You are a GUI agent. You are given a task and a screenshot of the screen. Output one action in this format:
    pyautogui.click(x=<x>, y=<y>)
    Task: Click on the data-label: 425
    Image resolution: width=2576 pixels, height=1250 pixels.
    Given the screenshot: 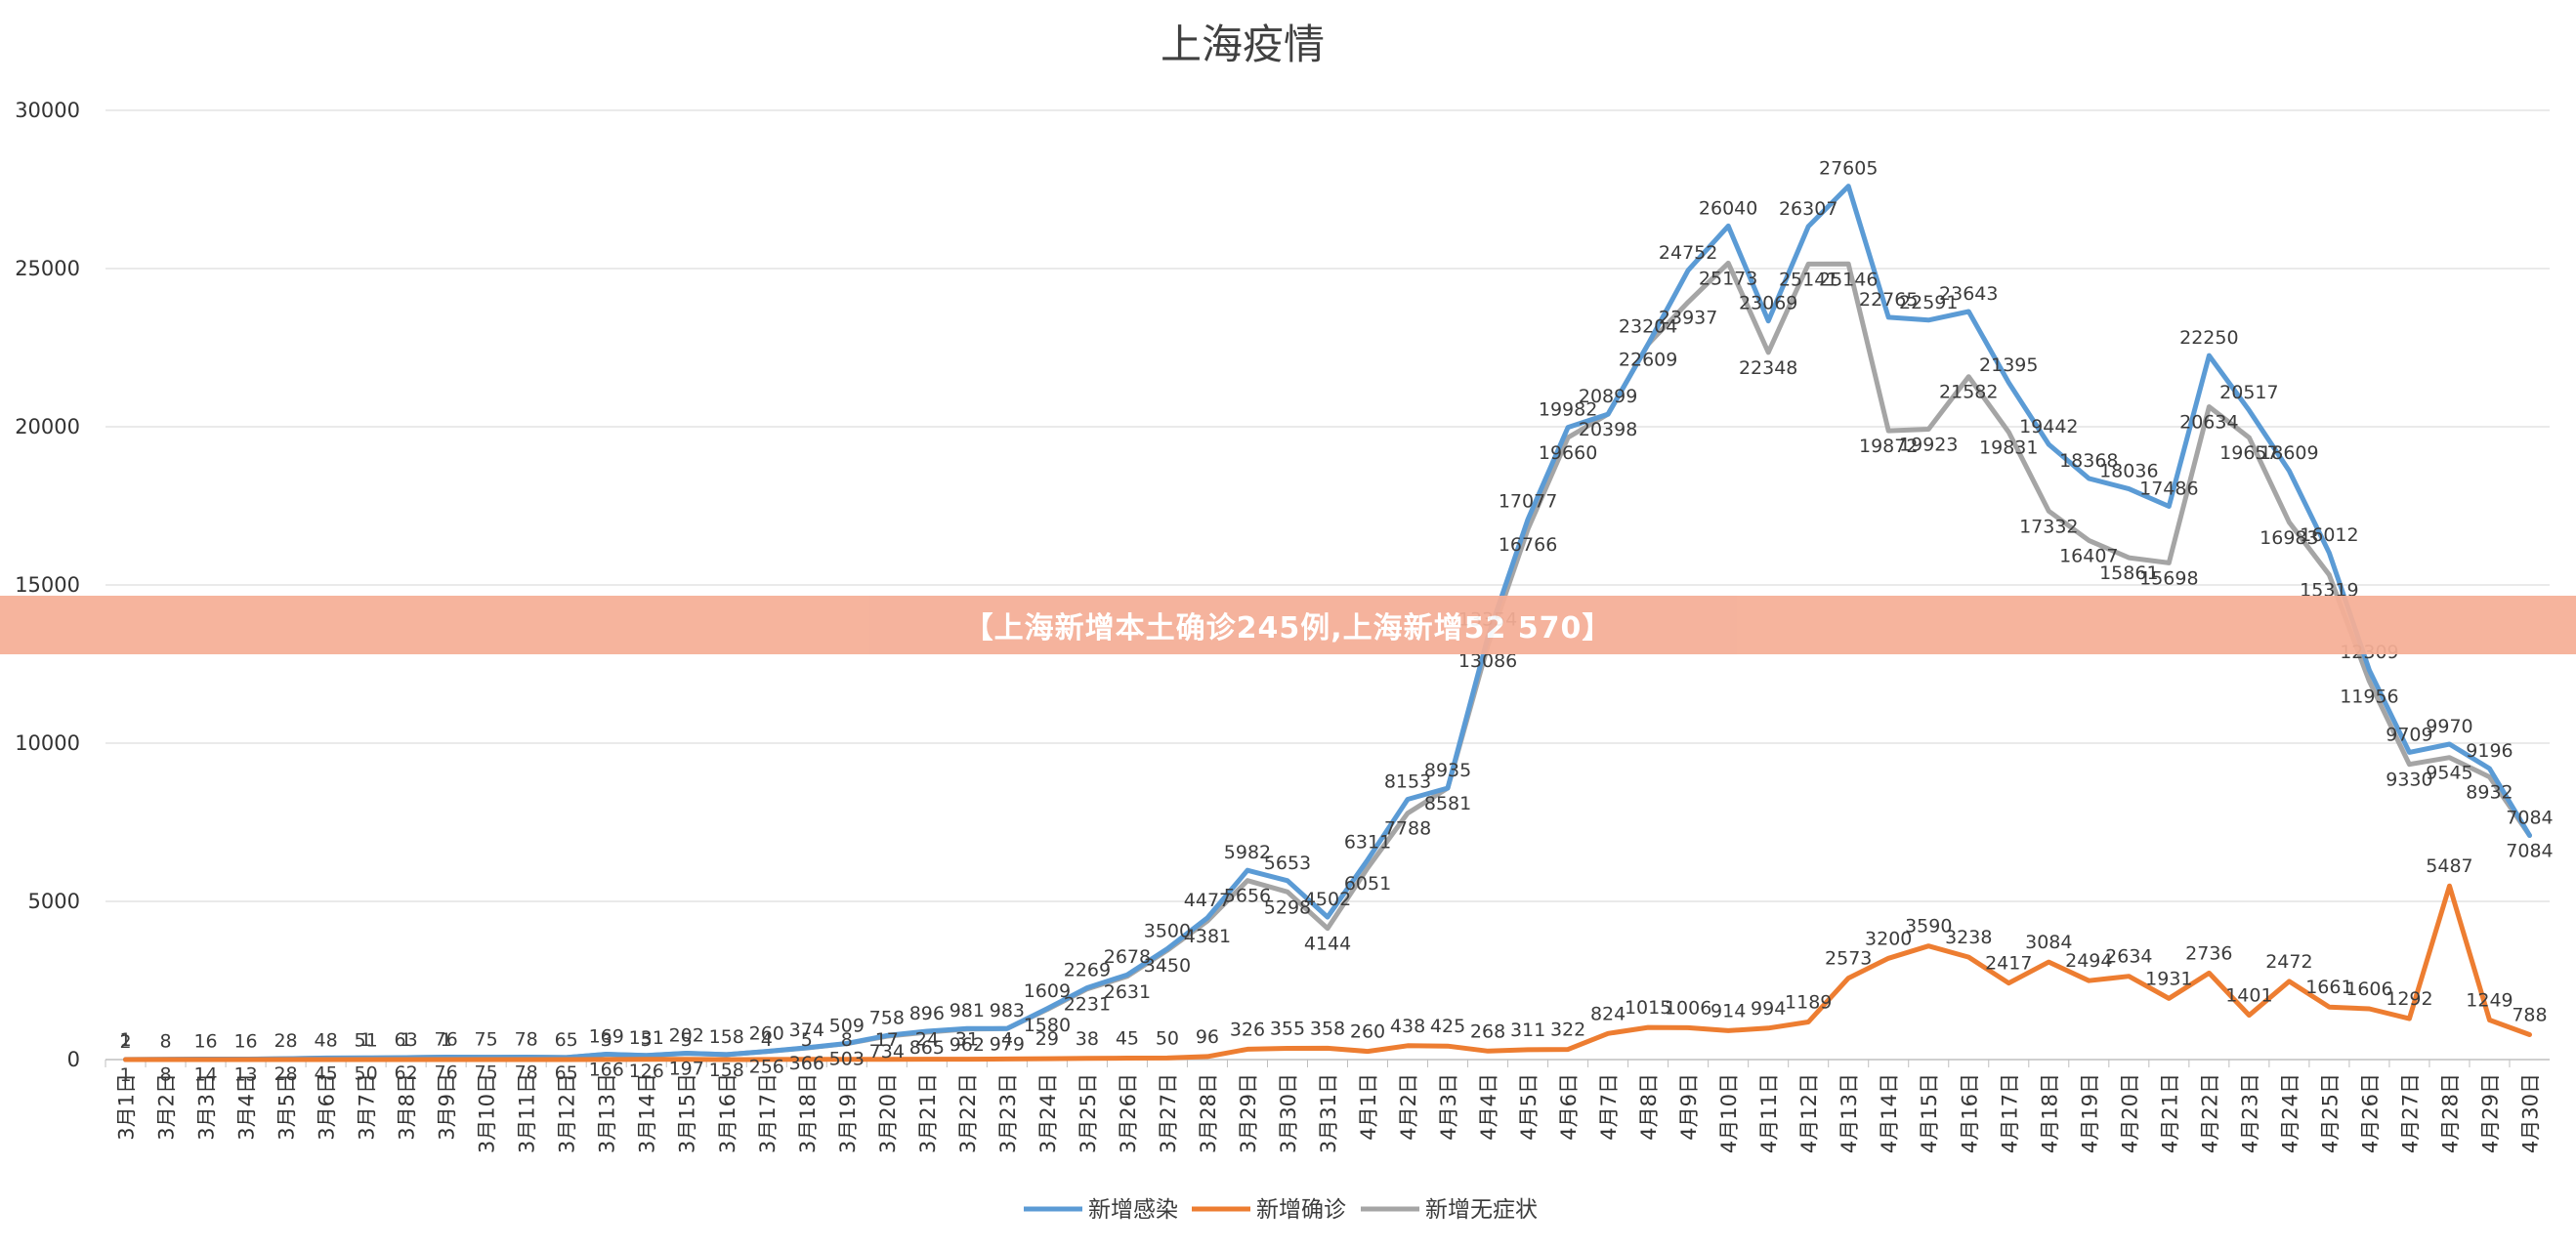 What is the action you would take?
    pyautogui.click(x=1447, y=1026)
    